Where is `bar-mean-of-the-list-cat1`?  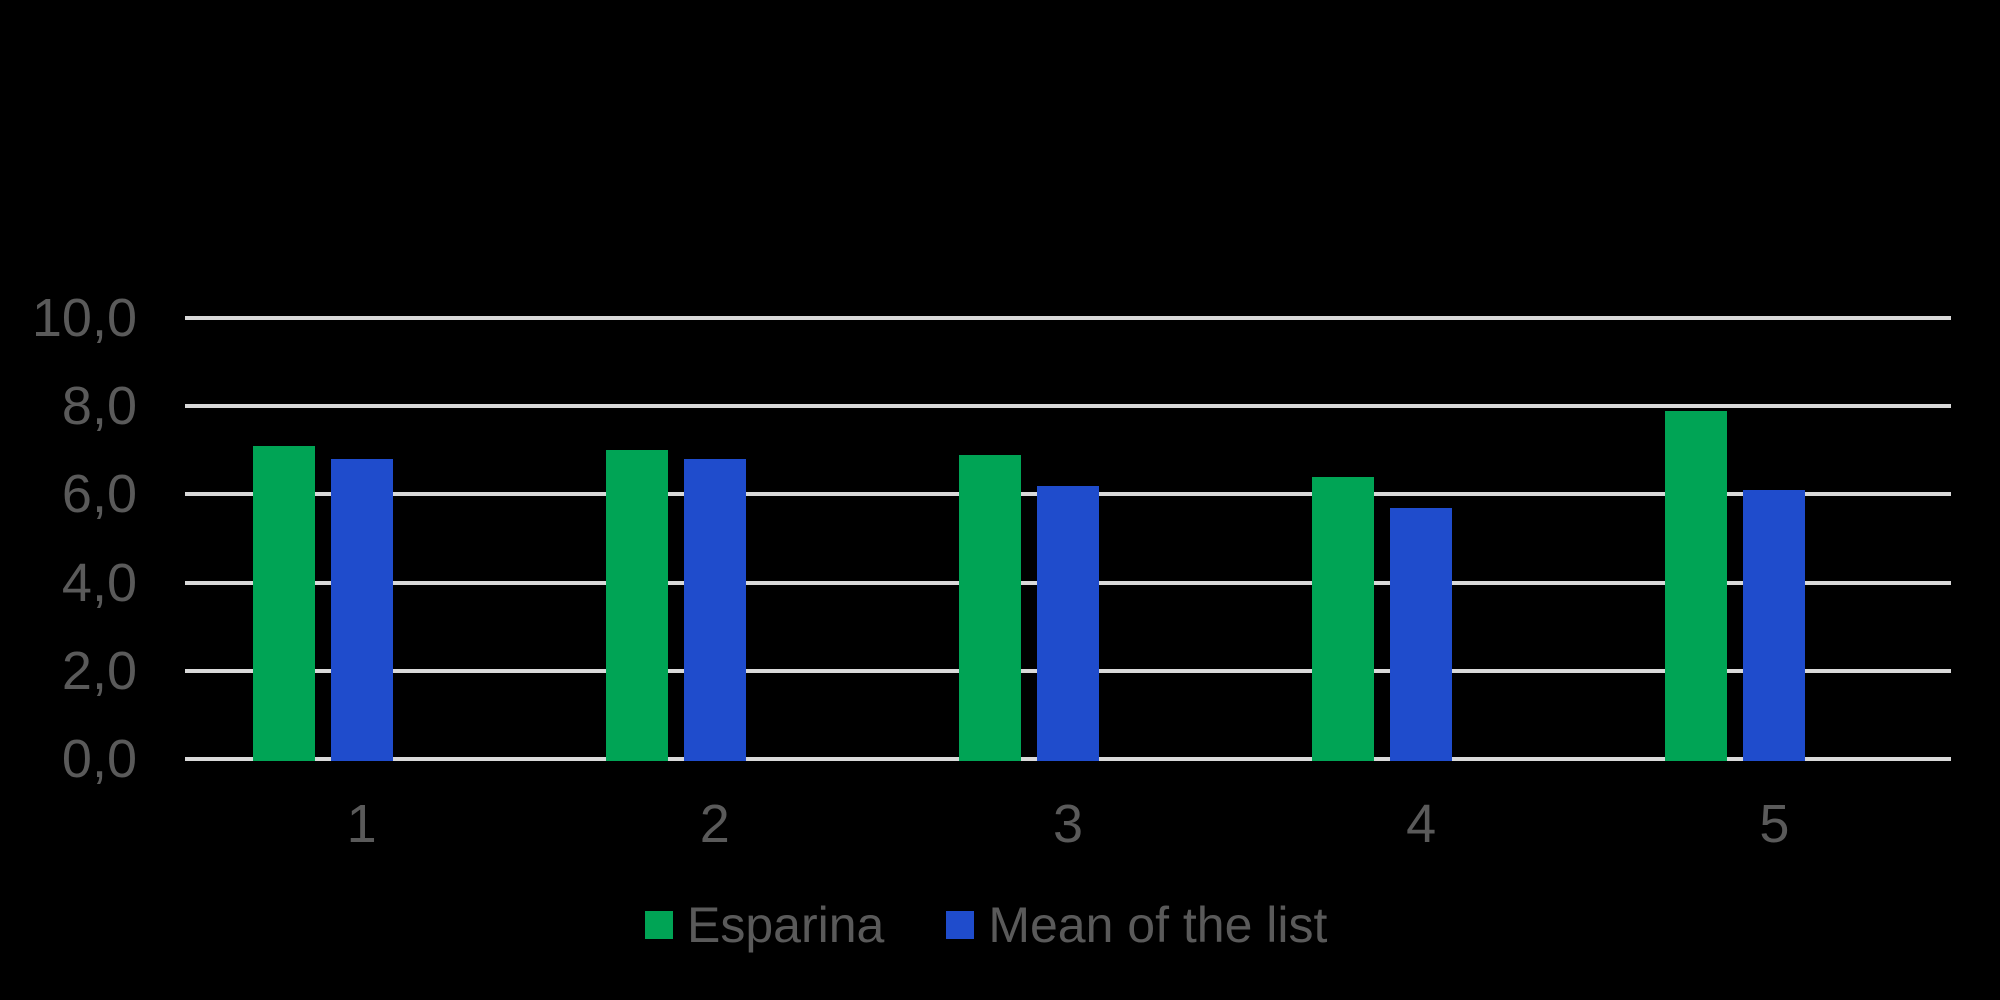
bar-mean-of-the-list-cat1 is located at coordinates (361, 610).